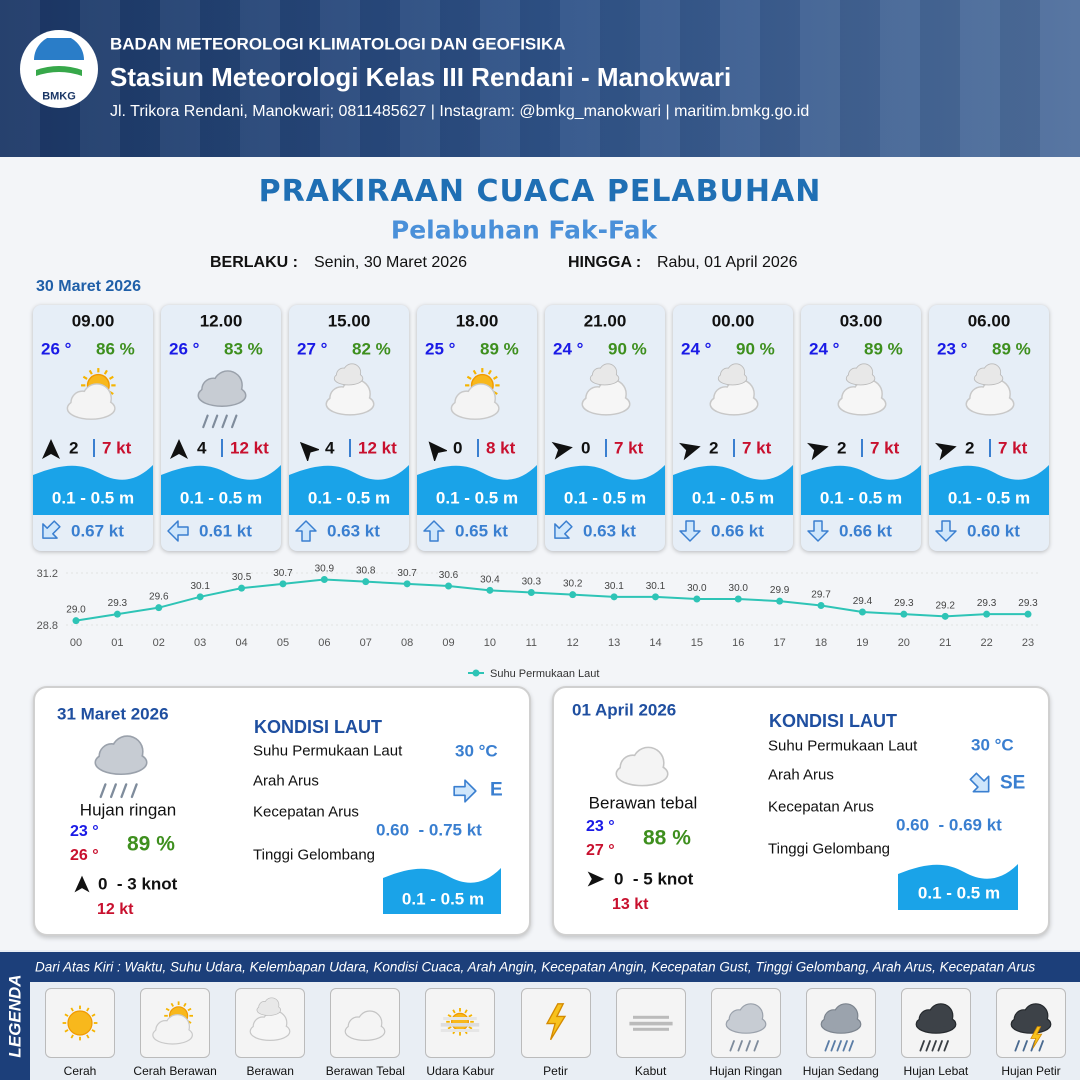  I want to click on slot-humidity: 89 %, so click(1011, 349).